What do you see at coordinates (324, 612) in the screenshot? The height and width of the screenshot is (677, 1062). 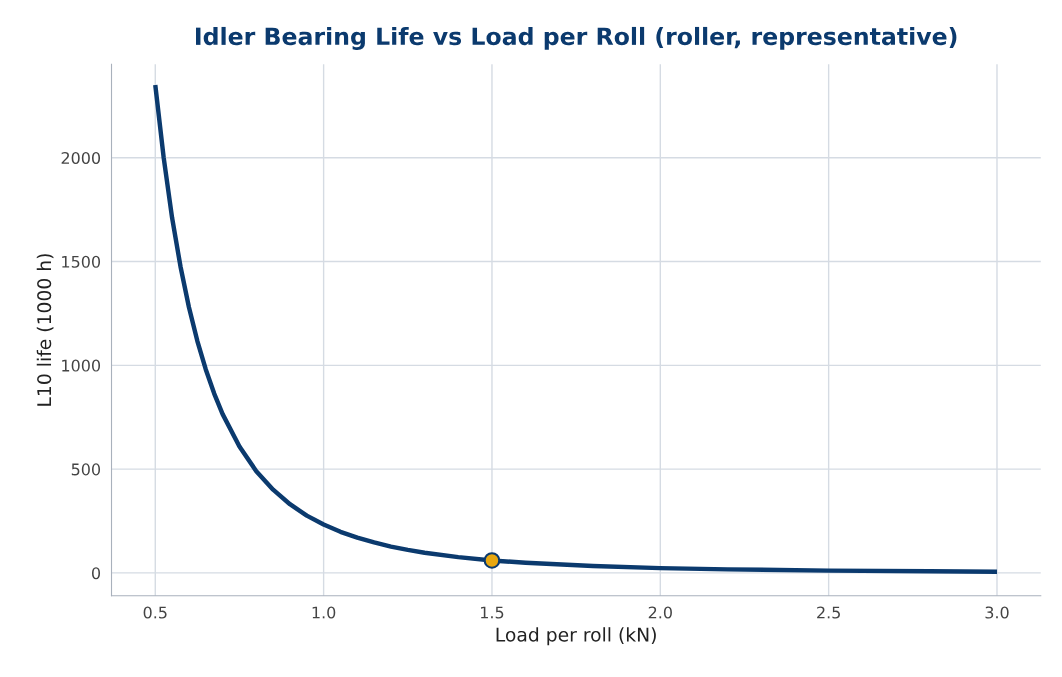 I see `x-tick-label: 1.0` at bounding box center [324, 612].